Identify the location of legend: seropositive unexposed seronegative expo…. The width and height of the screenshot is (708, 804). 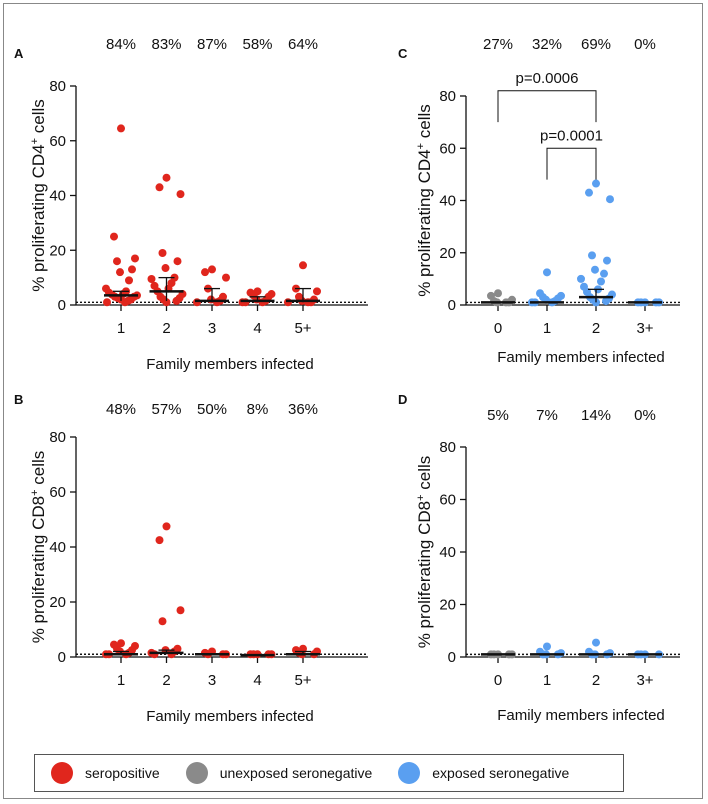
(329, 773).